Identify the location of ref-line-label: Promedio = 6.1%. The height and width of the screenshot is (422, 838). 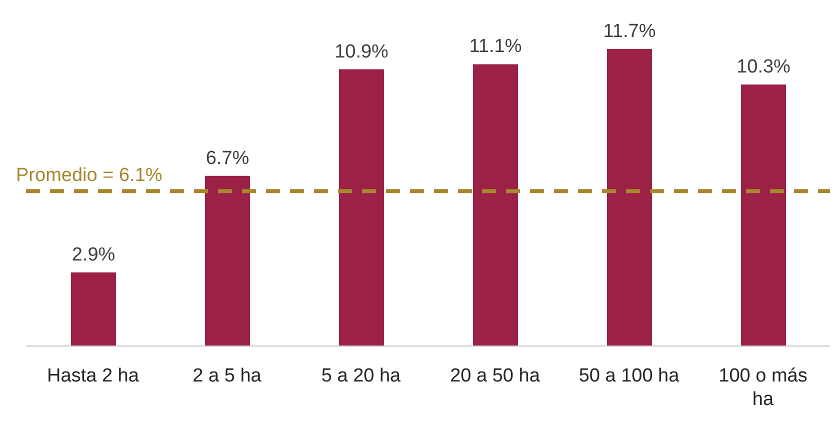
(89, 175).